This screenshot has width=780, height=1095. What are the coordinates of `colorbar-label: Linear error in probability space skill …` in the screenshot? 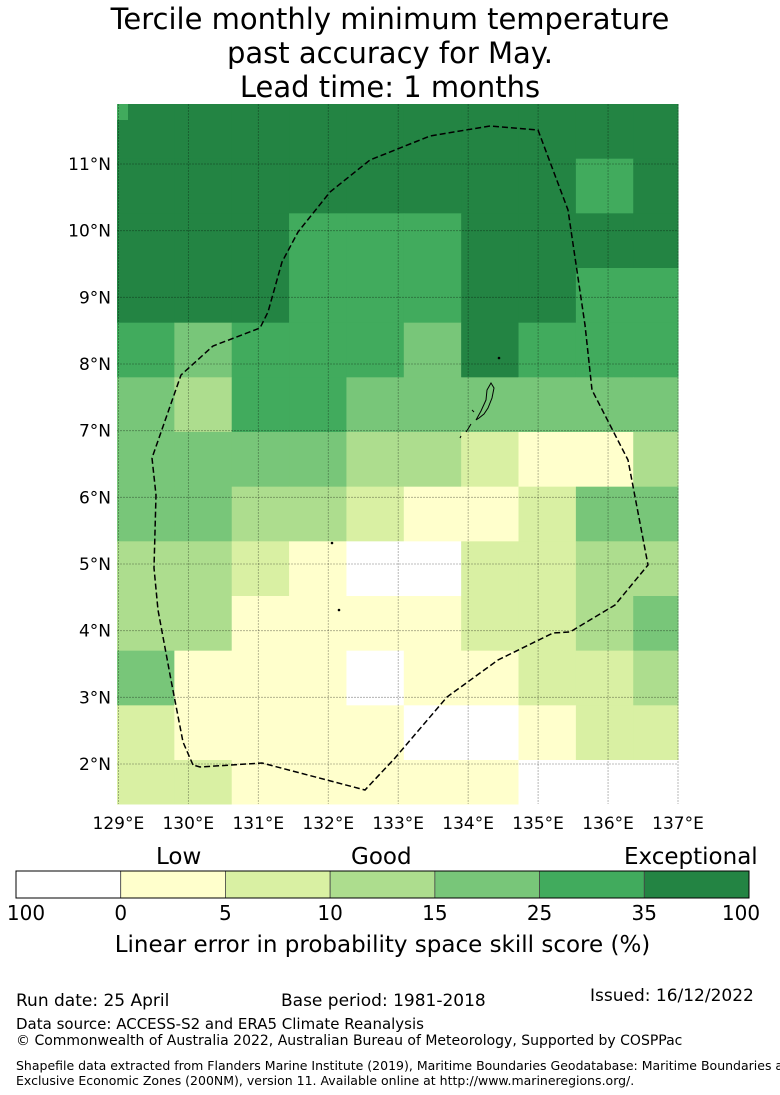 It's located at (382, 945).